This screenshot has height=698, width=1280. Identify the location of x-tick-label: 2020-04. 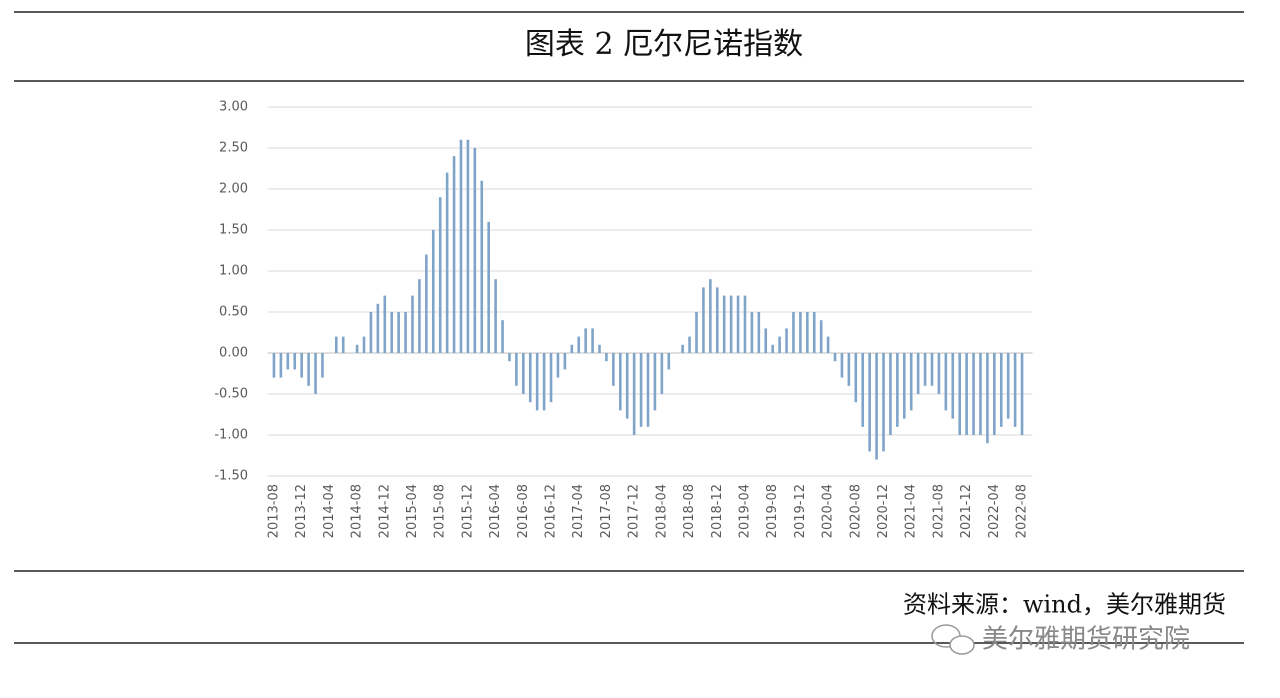
(828, 511).